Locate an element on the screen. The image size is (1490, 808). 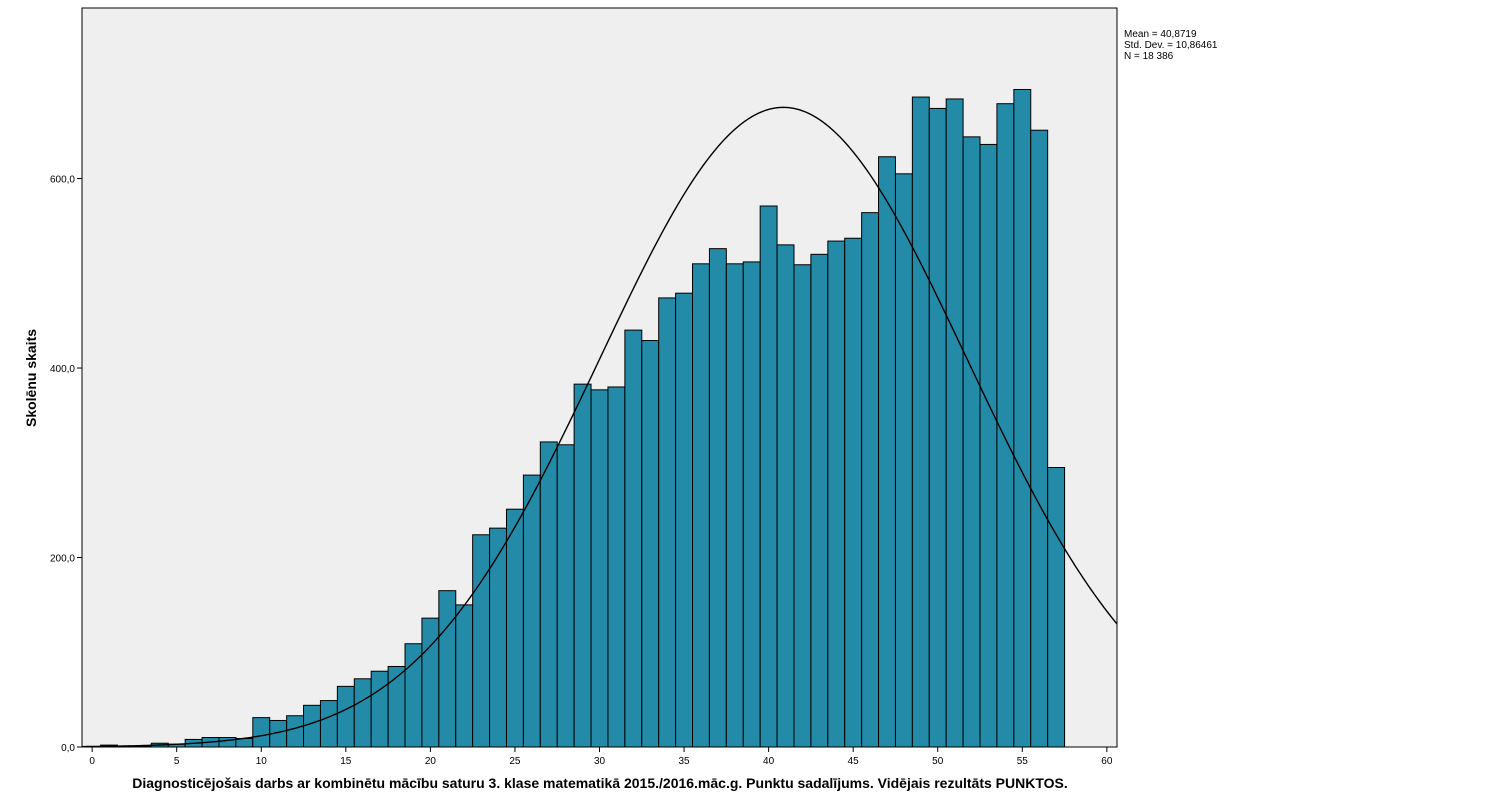
x-axis: 0 5 10 15 20 25 30 35 40 45 50 55 60 is located at coordinates (601, 757).